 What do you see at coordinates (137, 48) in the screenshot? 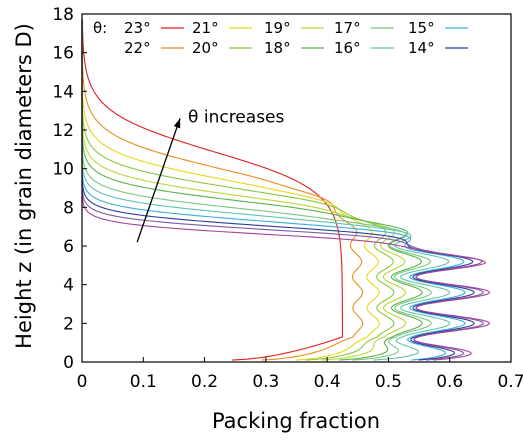
I see `legend-label: 22°` at bounding box center [137, 48].